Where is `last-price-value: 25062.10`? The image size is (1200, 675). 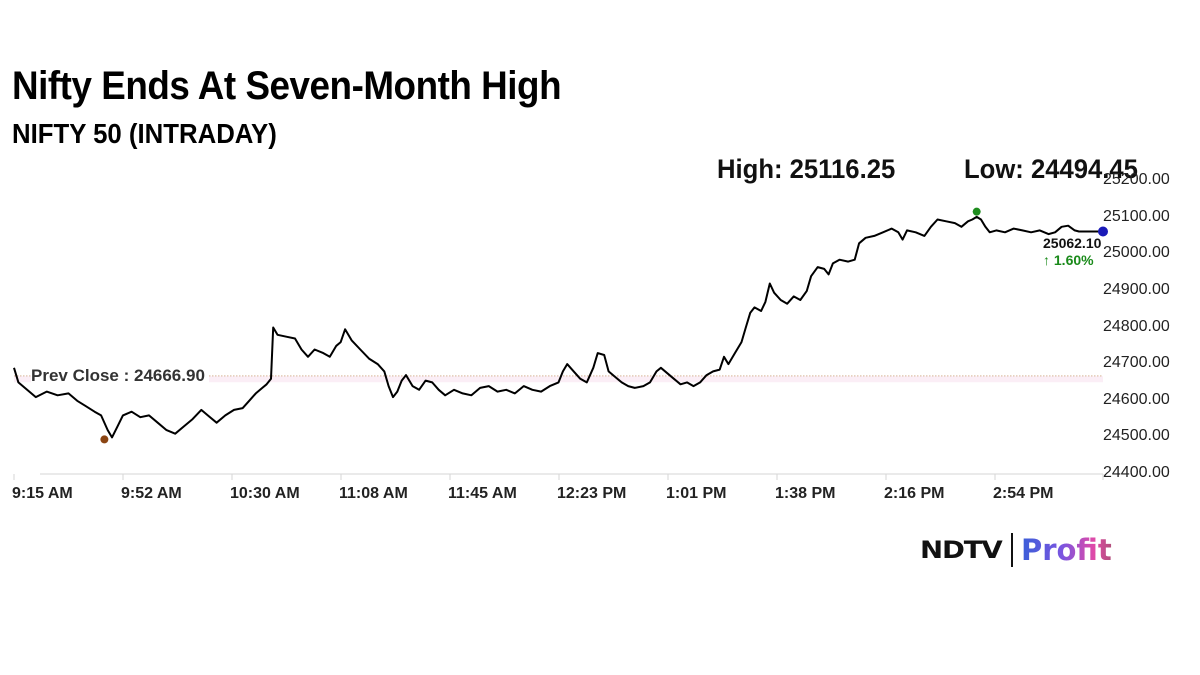 last-price-value: 25062.10 is located at coordinates (1072, 243).